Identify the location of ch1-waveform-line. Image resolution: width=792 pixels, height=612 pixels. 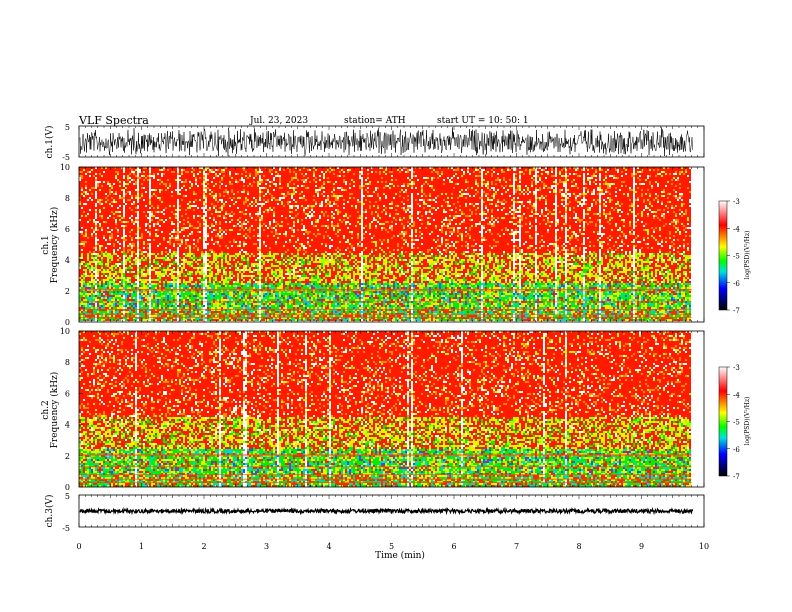
(386, 142).